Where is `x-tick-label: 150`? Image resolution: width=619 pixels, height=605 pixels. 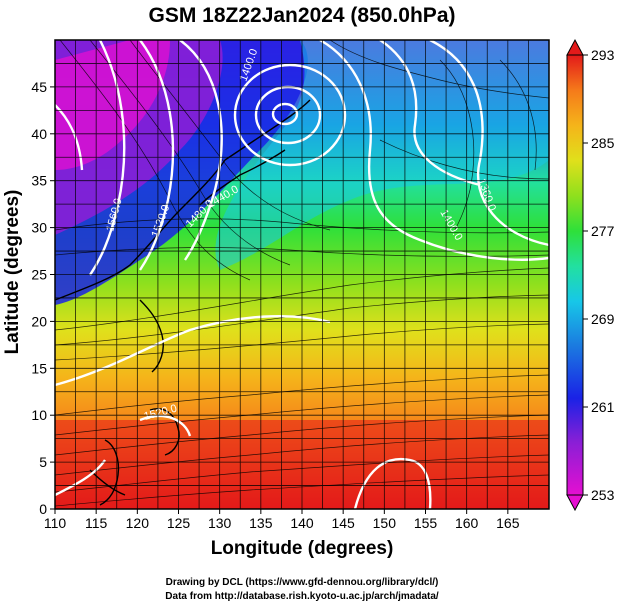
x-tick-label: 150 is located at coordinates (385, 523).